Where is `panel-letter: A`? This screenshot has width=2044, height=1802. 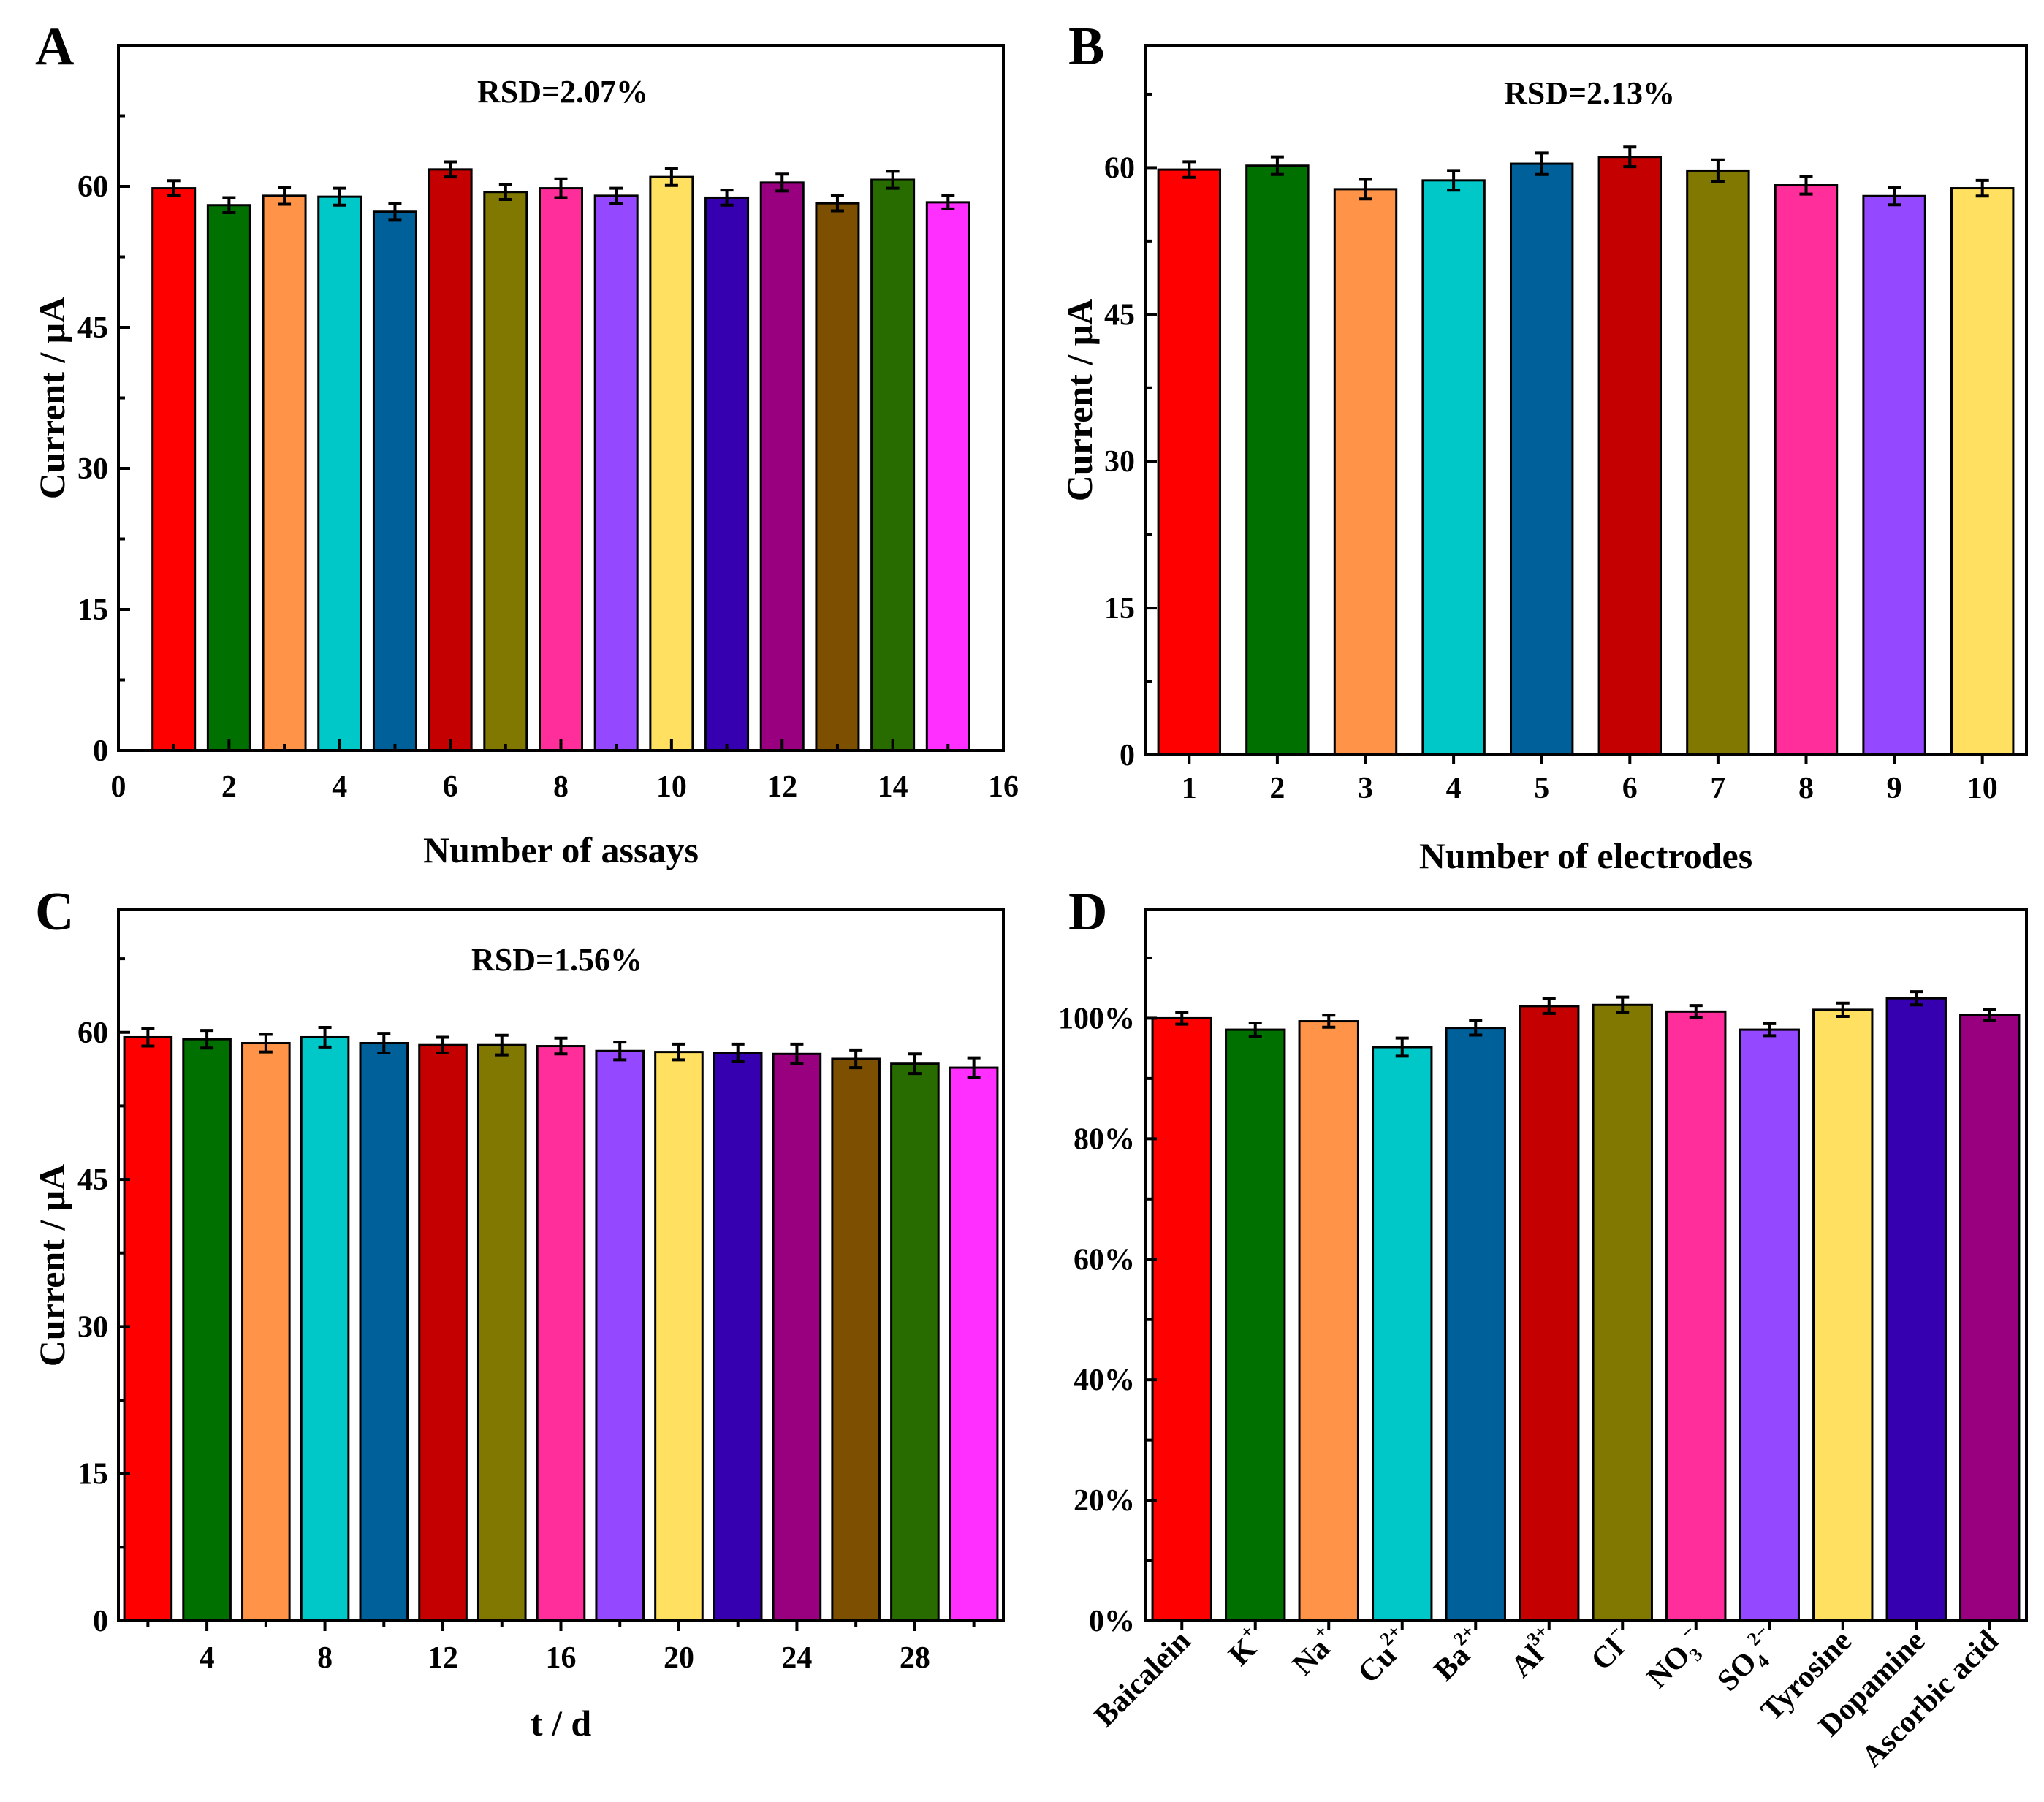 panel-letter: A is located at coordinates (54, 47).